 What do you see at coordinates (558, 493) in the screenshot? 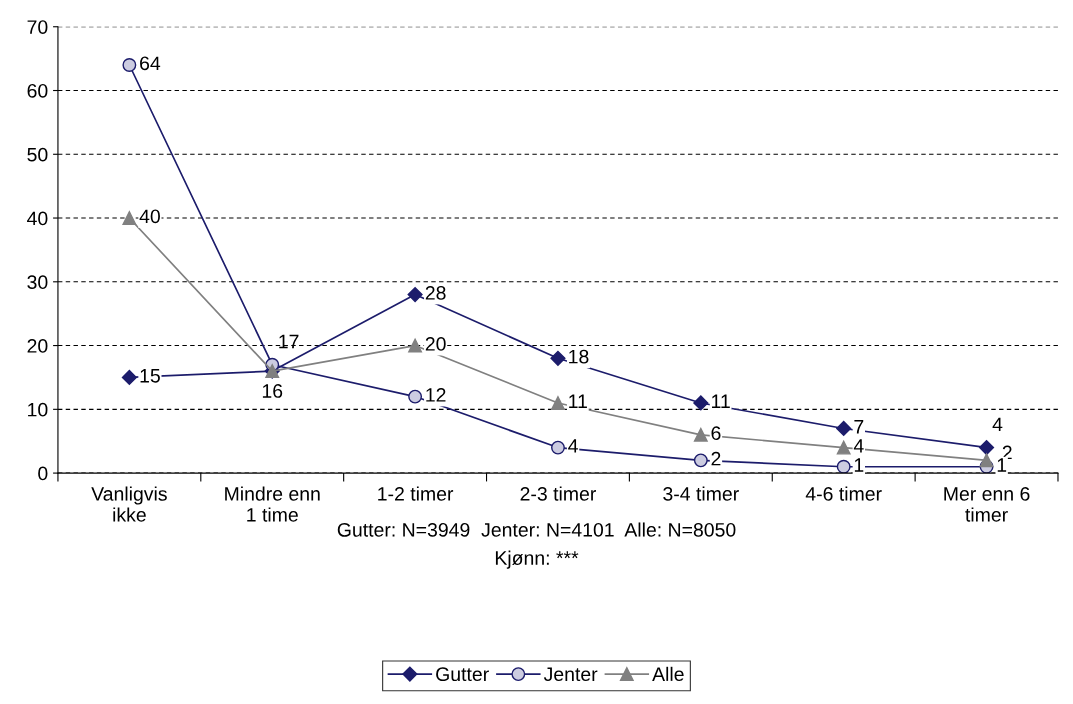
I see `x-tick-label: 2-3 timer` at bounding box center [558, 493].